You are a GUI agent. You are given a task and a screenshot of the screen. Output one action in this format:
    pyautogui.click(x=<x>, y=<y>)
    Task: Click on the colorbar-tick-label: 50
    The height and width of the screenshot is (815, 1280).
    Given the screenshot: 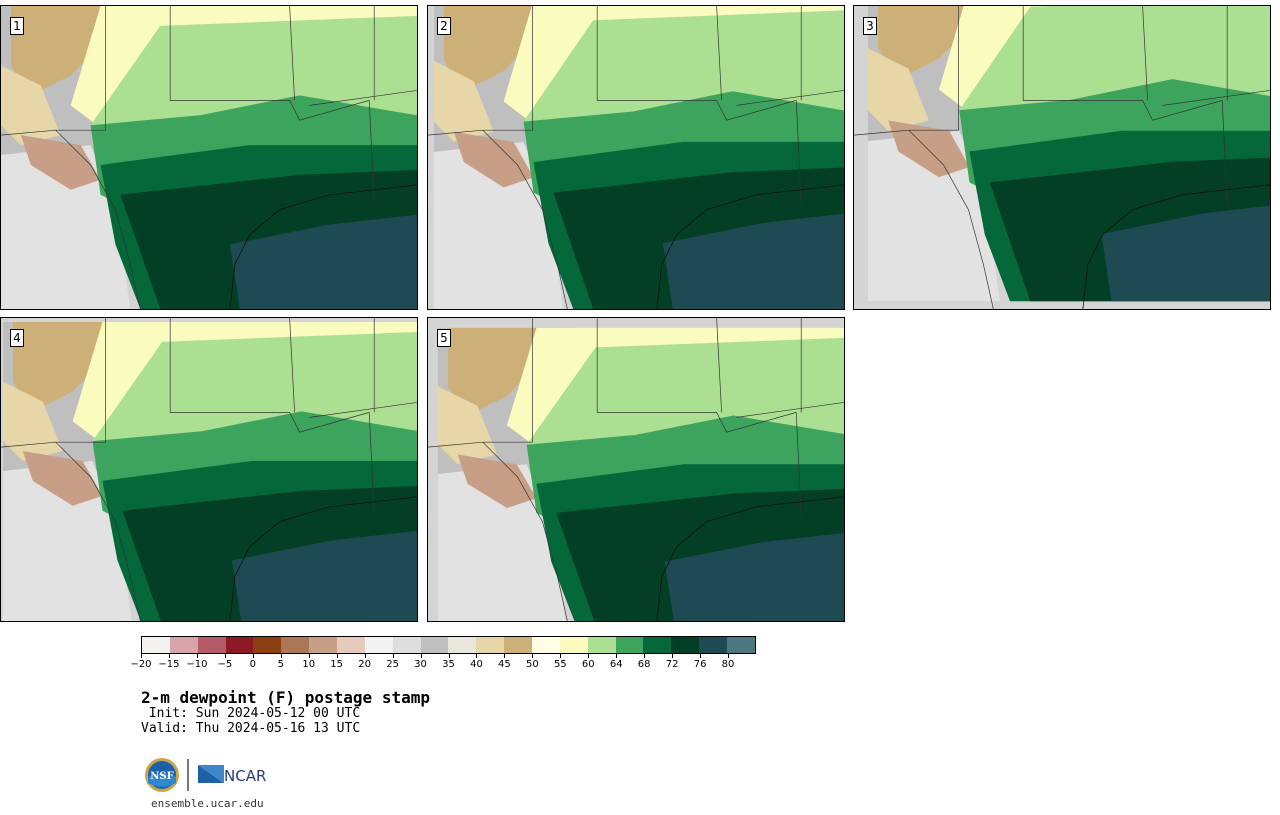 What is the action you would take?
    pyautogui.click(x=532, y=664)
    